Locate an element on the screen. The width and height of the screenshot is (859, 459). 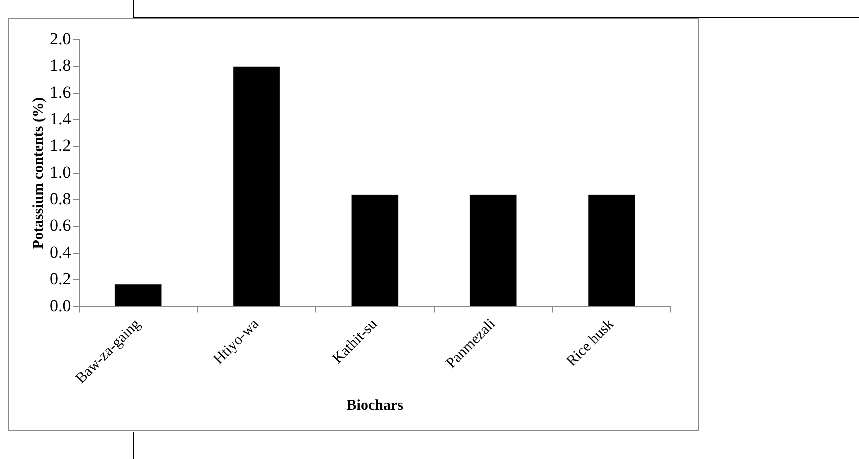
text: 2.0 is located at coordinates (61, 38).